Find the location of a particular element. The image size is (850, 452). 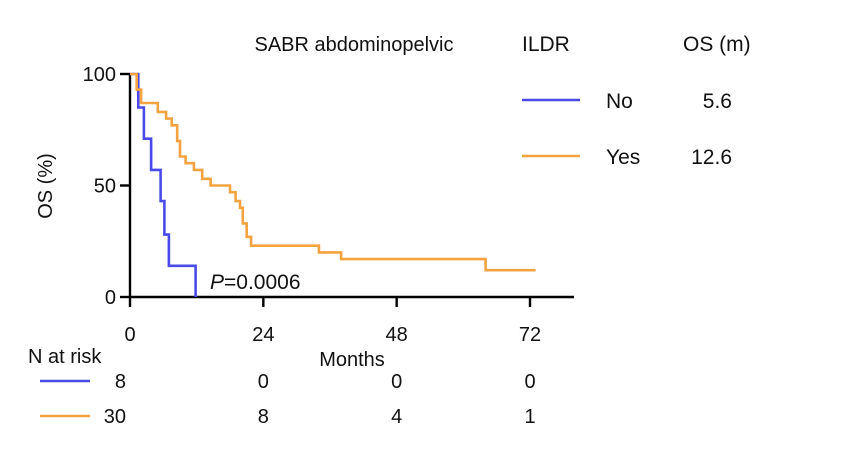

risk-count-no: 8 is located at coordinates (120, 382).